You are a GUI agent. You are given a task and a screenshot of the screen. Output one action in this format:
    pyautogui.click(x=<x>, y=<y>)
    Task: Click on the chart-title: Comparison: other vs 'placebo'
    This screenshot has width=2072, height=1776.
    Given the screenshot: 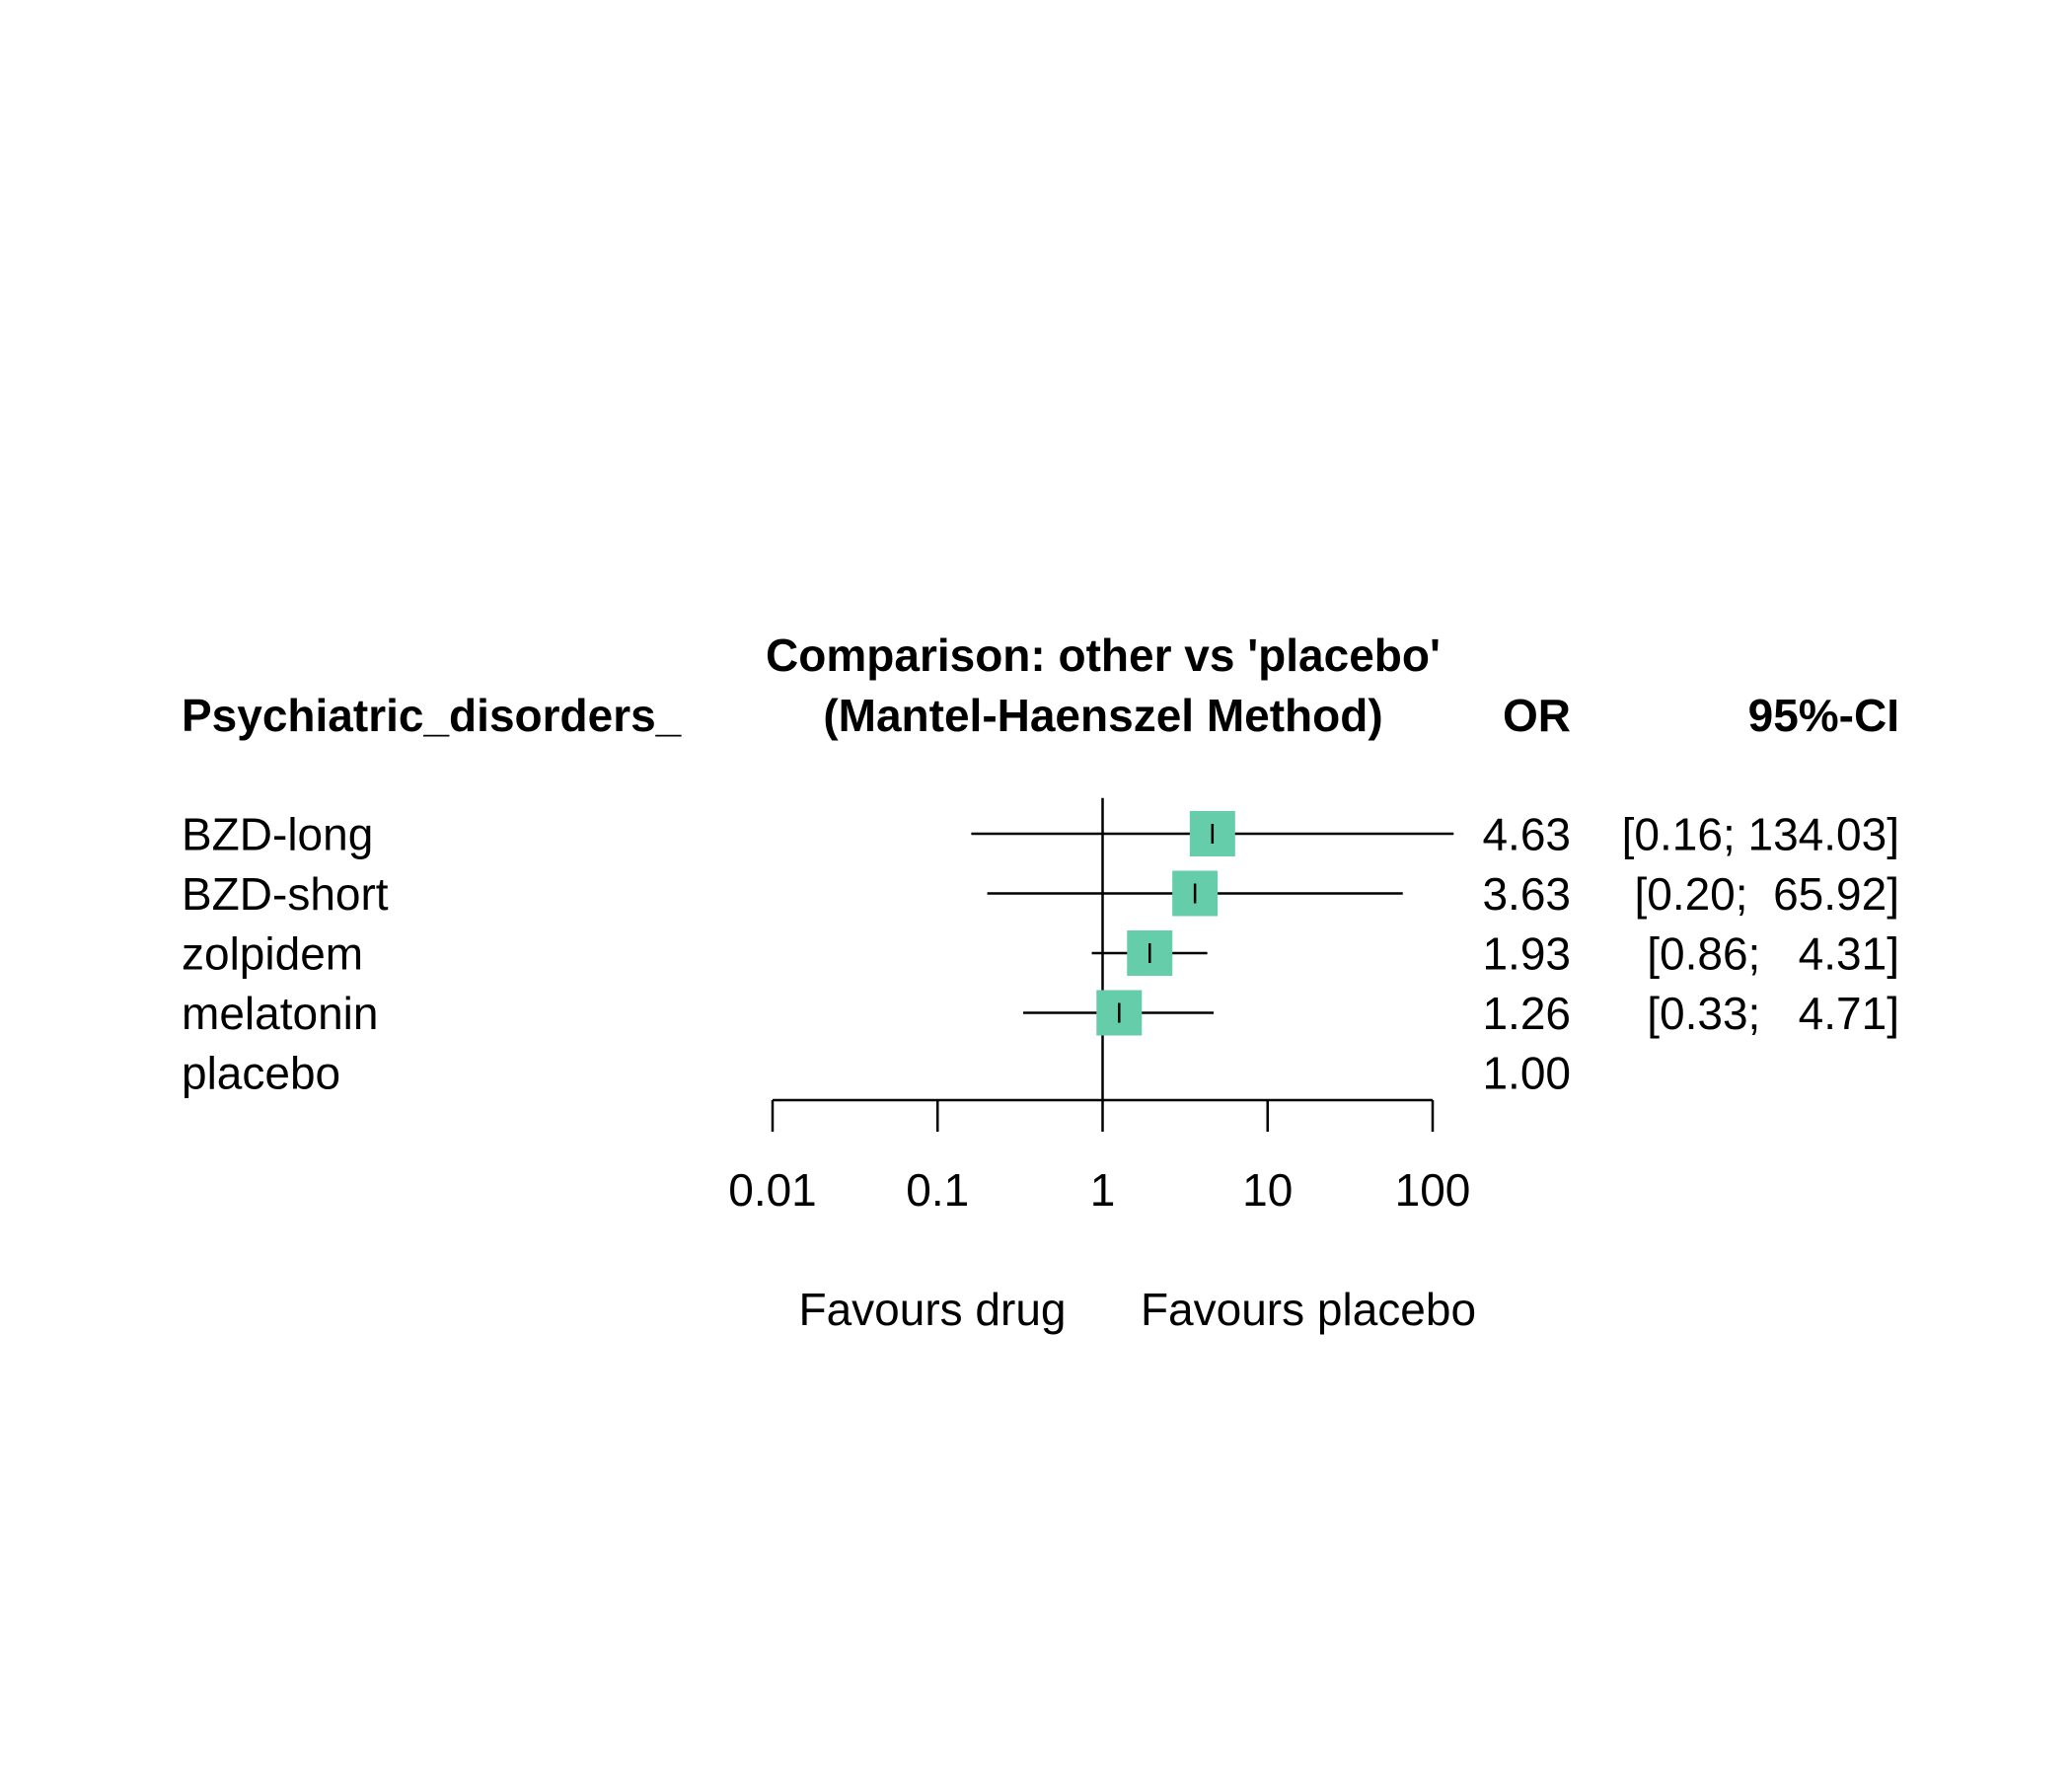 What is the action you would take?
    pyautogui.click(x=1104, y=655)
    